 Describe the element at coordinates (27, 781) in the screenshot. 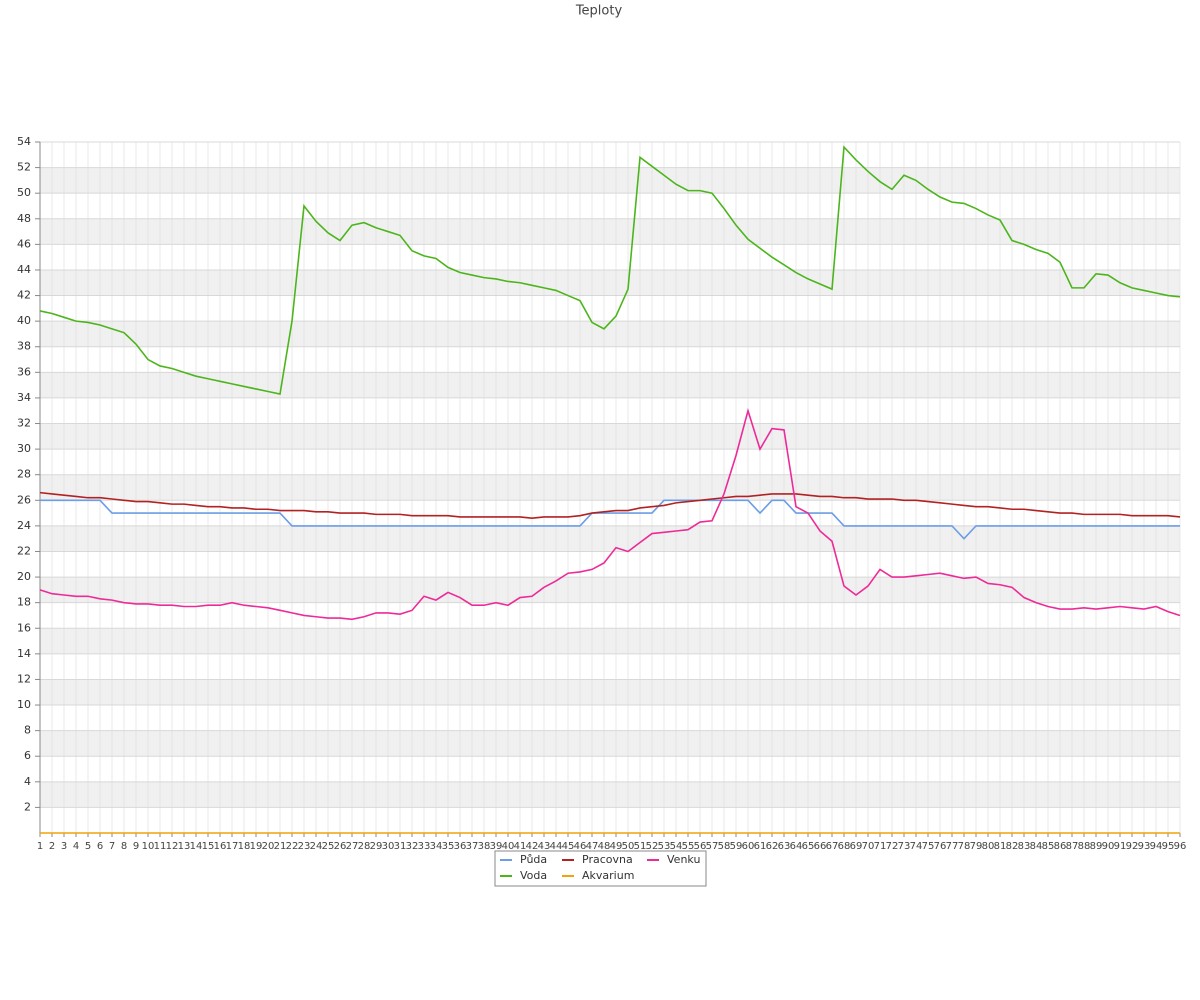

I see `y-tick-label: 4` at that location.